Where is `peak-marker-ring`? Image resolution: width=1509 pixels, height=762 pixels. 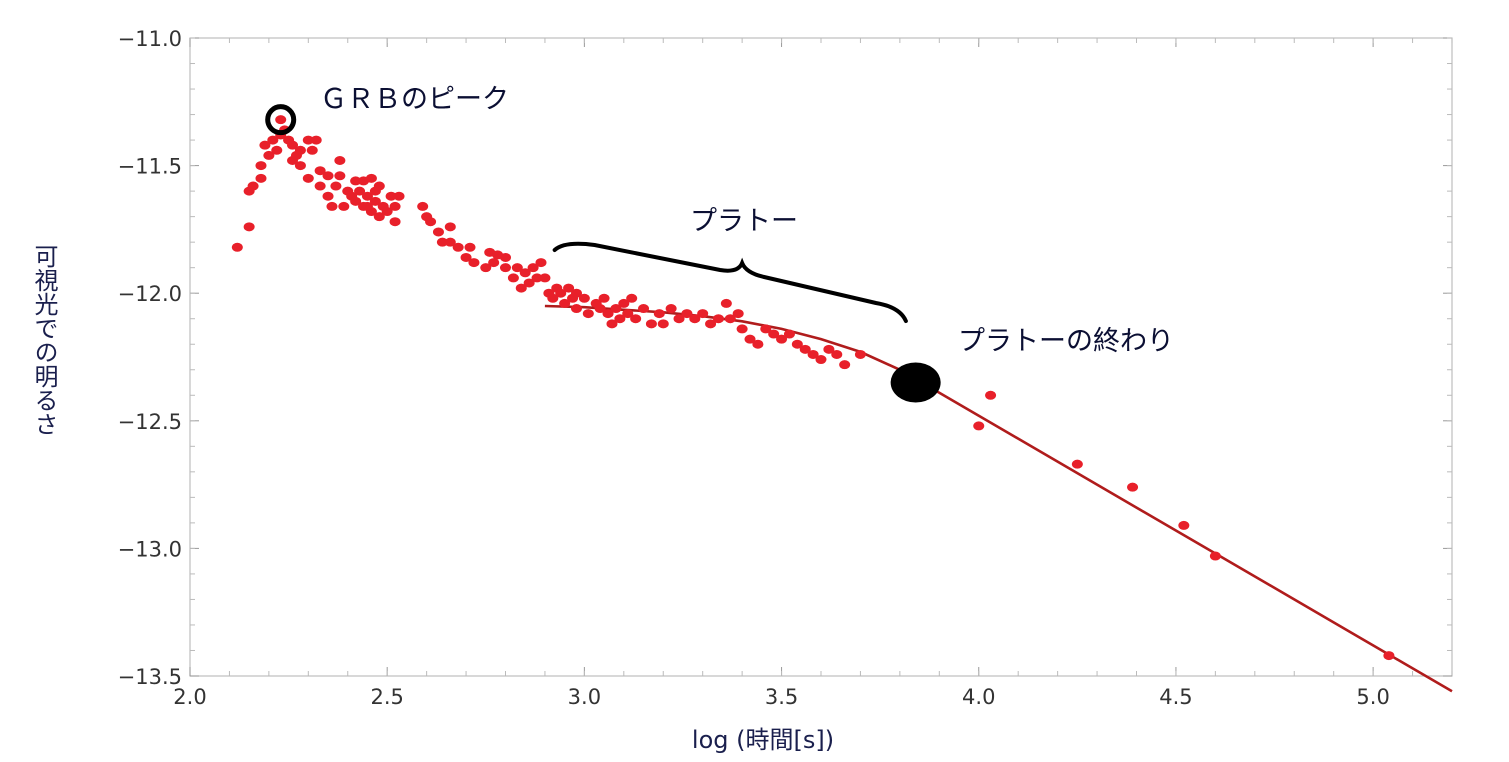 peak-marker-ring is located at coordinates (281, 120).